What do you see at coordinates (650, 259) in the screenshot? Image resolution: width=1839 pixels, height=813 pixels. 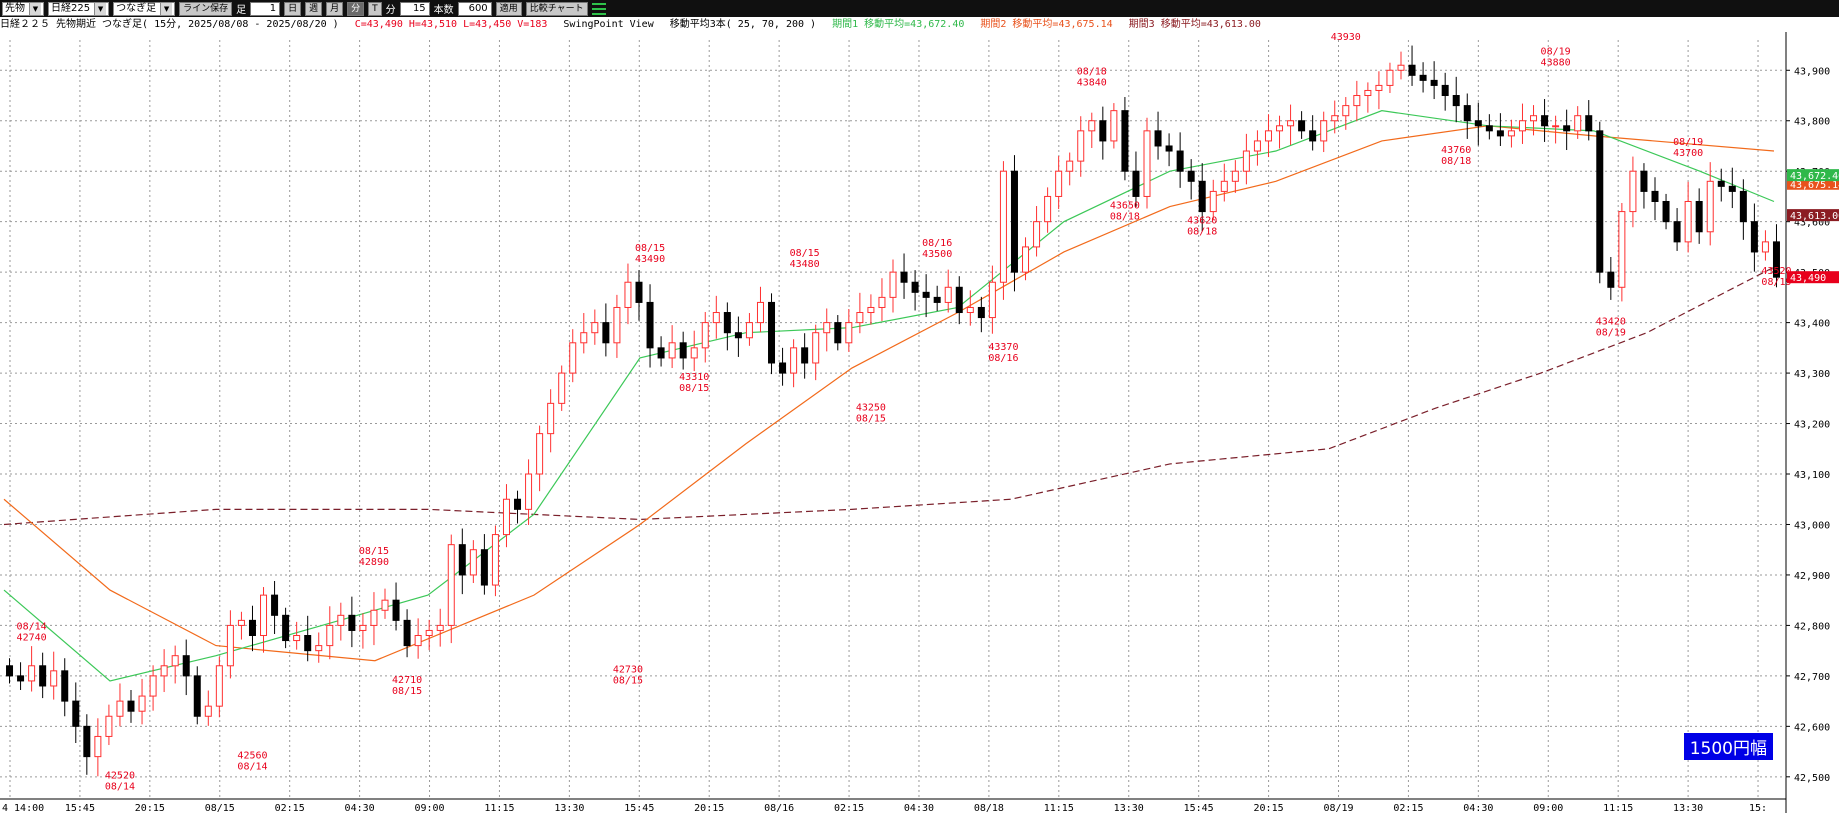 I see `swing-point-label: 43490` at bounding box center [650, 259].